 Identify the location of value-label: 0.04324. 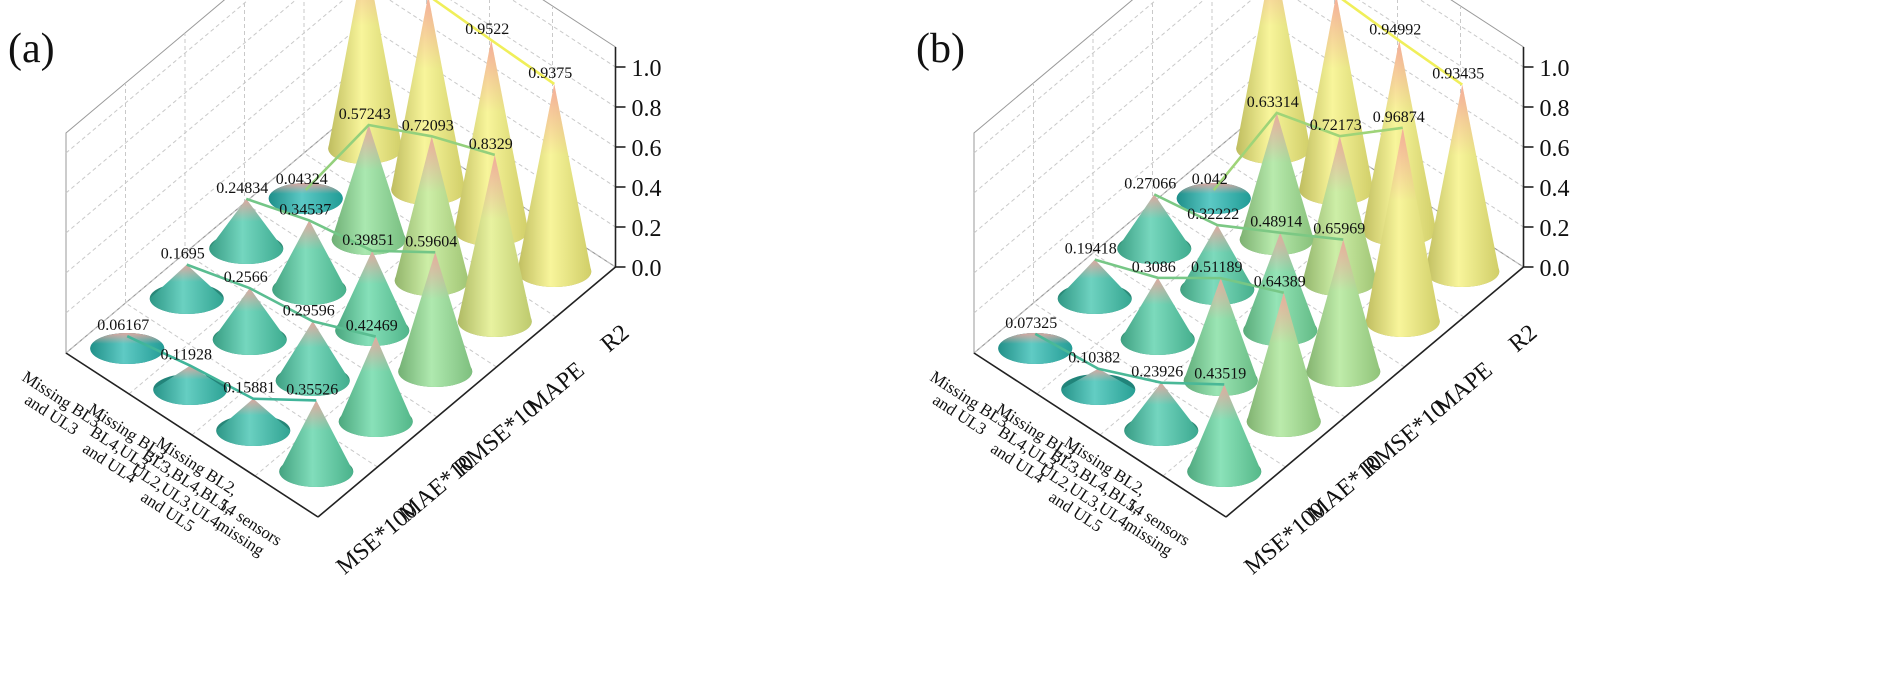
(302, 179).